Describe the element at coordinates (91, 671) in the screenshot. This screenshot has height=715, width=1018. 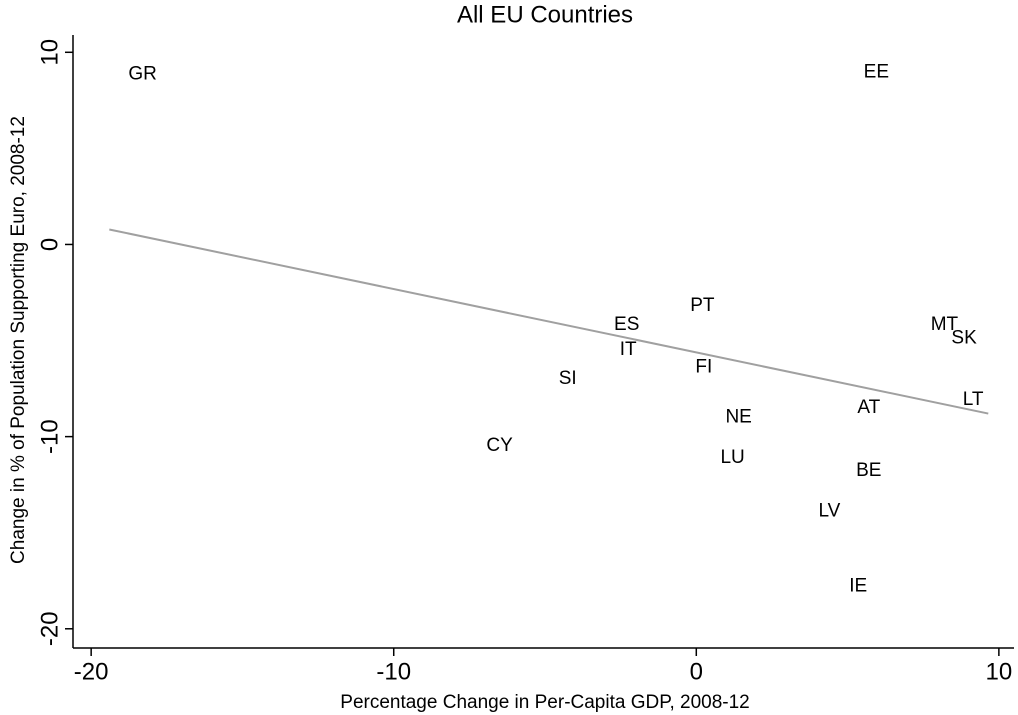
I see `x-tick-label: -20` at that location.